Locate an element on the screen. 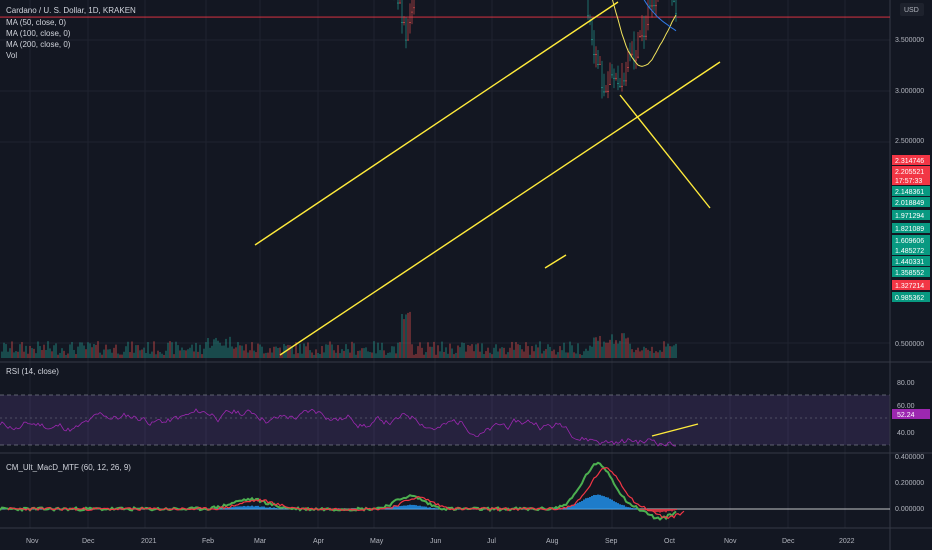  ma200-legend: MA (200, close, 0) is located at coordinates (38, 44).